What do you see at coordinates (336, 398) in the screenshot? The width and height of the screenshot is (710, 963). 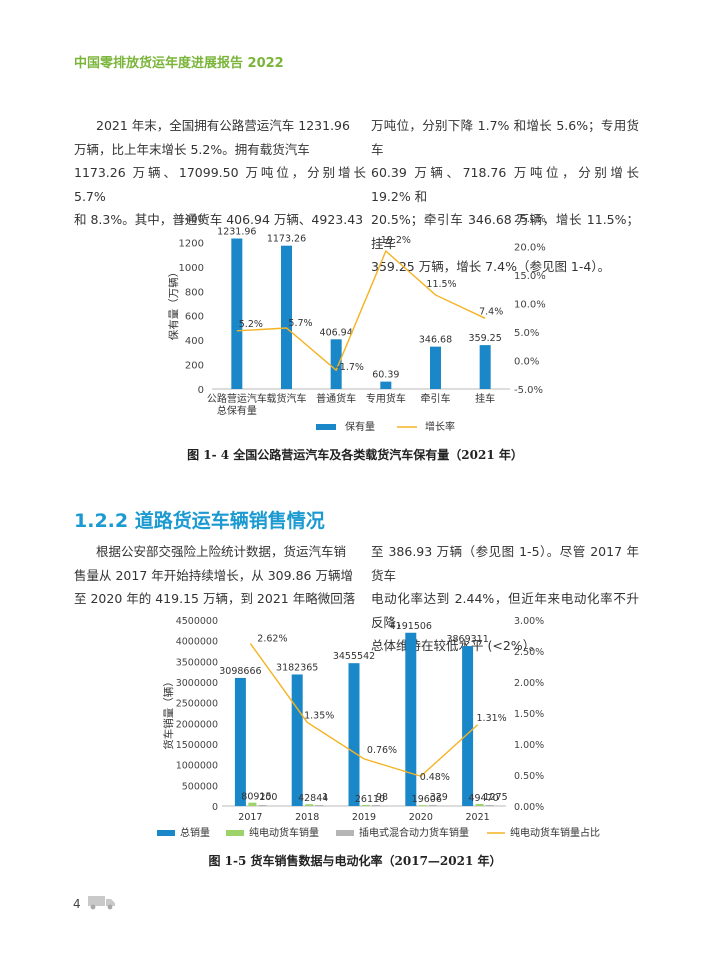 I see `x-category-label: 普通货车` at bounding box center [336, 398].